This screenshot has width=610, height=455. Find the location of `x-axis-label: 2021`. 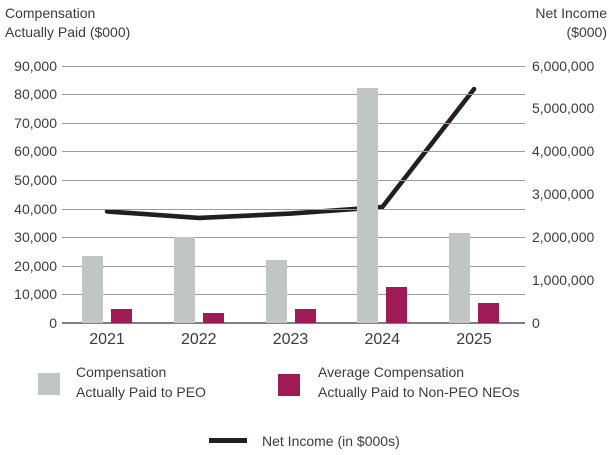

x-axis-label: 2021 is located at coordinates (107, 339).